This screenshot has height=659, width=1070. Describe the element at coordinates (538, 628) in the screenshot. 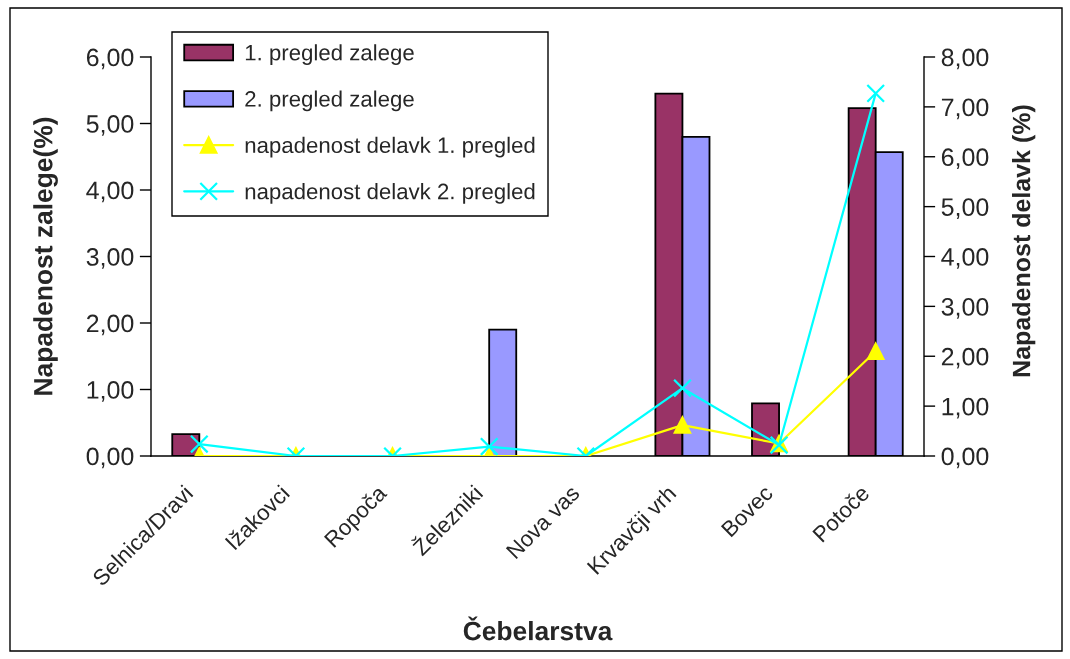

I see `x-axis-title: Čebelarstva` at that location.